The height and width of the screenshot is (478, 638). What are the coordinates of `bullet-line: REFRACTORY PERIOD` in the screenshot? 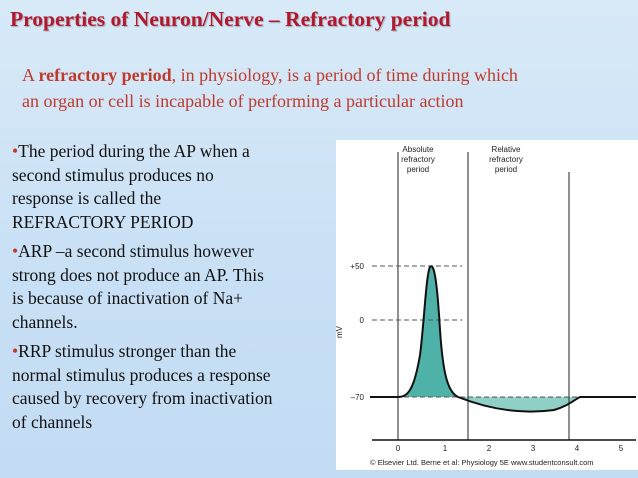 It's located at (103, 221).